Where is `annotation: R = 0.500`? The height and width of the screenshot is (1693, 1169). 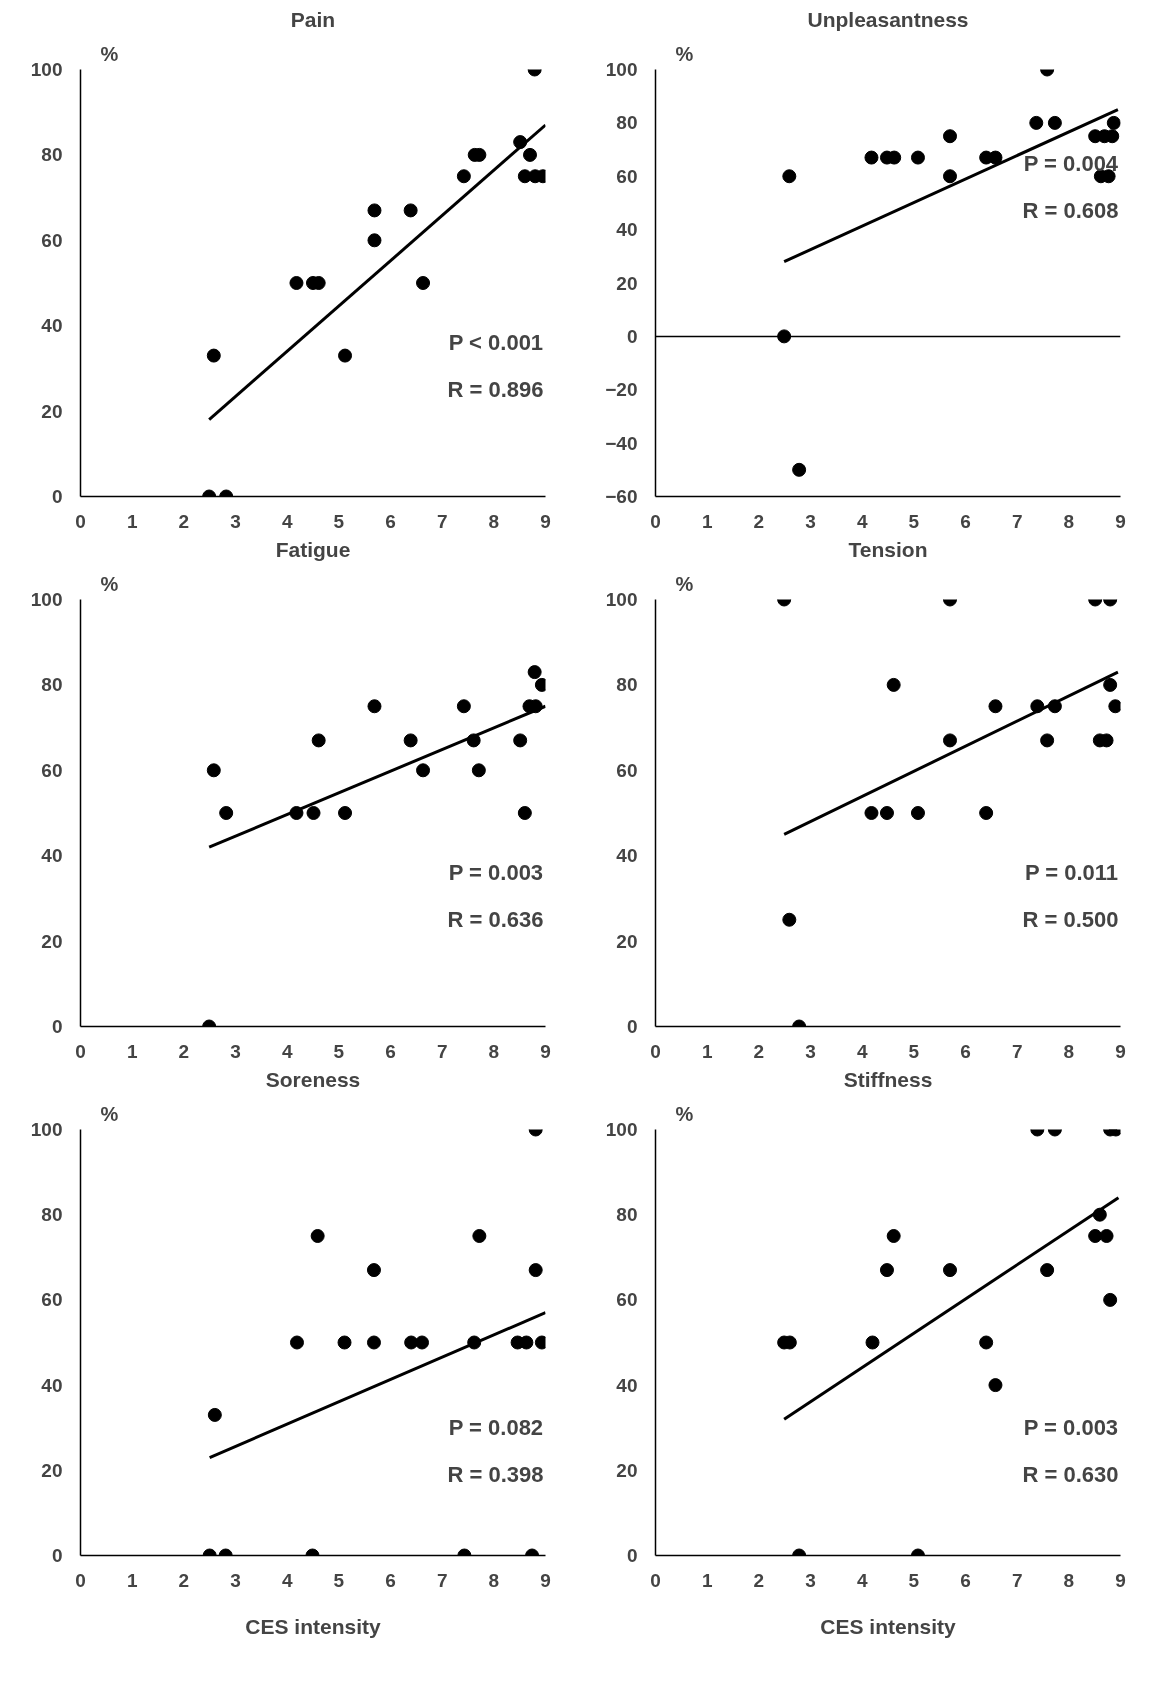
annotation: R = 0.500 is located at coordinates (1070, 920).